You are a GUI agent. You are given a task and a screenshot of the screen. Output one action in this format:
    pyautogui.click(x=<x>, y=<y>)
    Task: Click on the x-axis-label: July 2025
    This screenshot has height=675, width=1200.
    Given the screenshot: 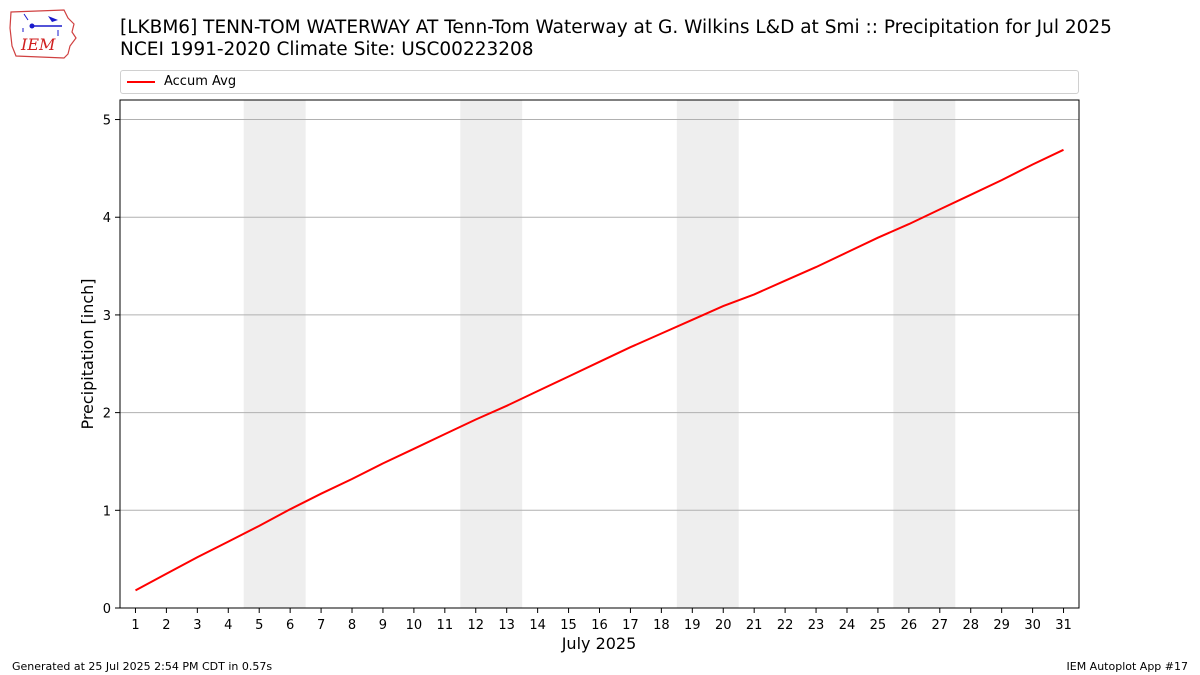 What is the action you would take?
    pyautogui.click(x=599, y=643)
    